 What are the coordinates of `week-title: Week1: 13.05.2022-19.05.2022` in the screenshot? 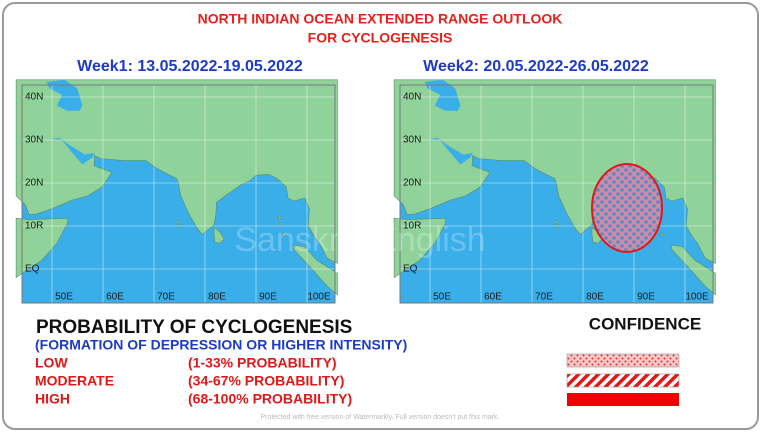 It's located at (190, 66).